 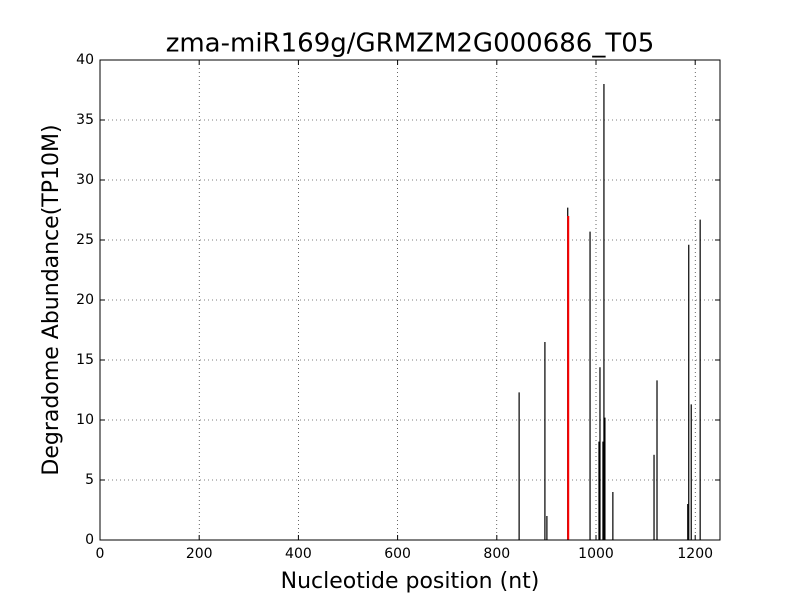 I want to click on y-tick-label: 10, so click(x=85, y=420).